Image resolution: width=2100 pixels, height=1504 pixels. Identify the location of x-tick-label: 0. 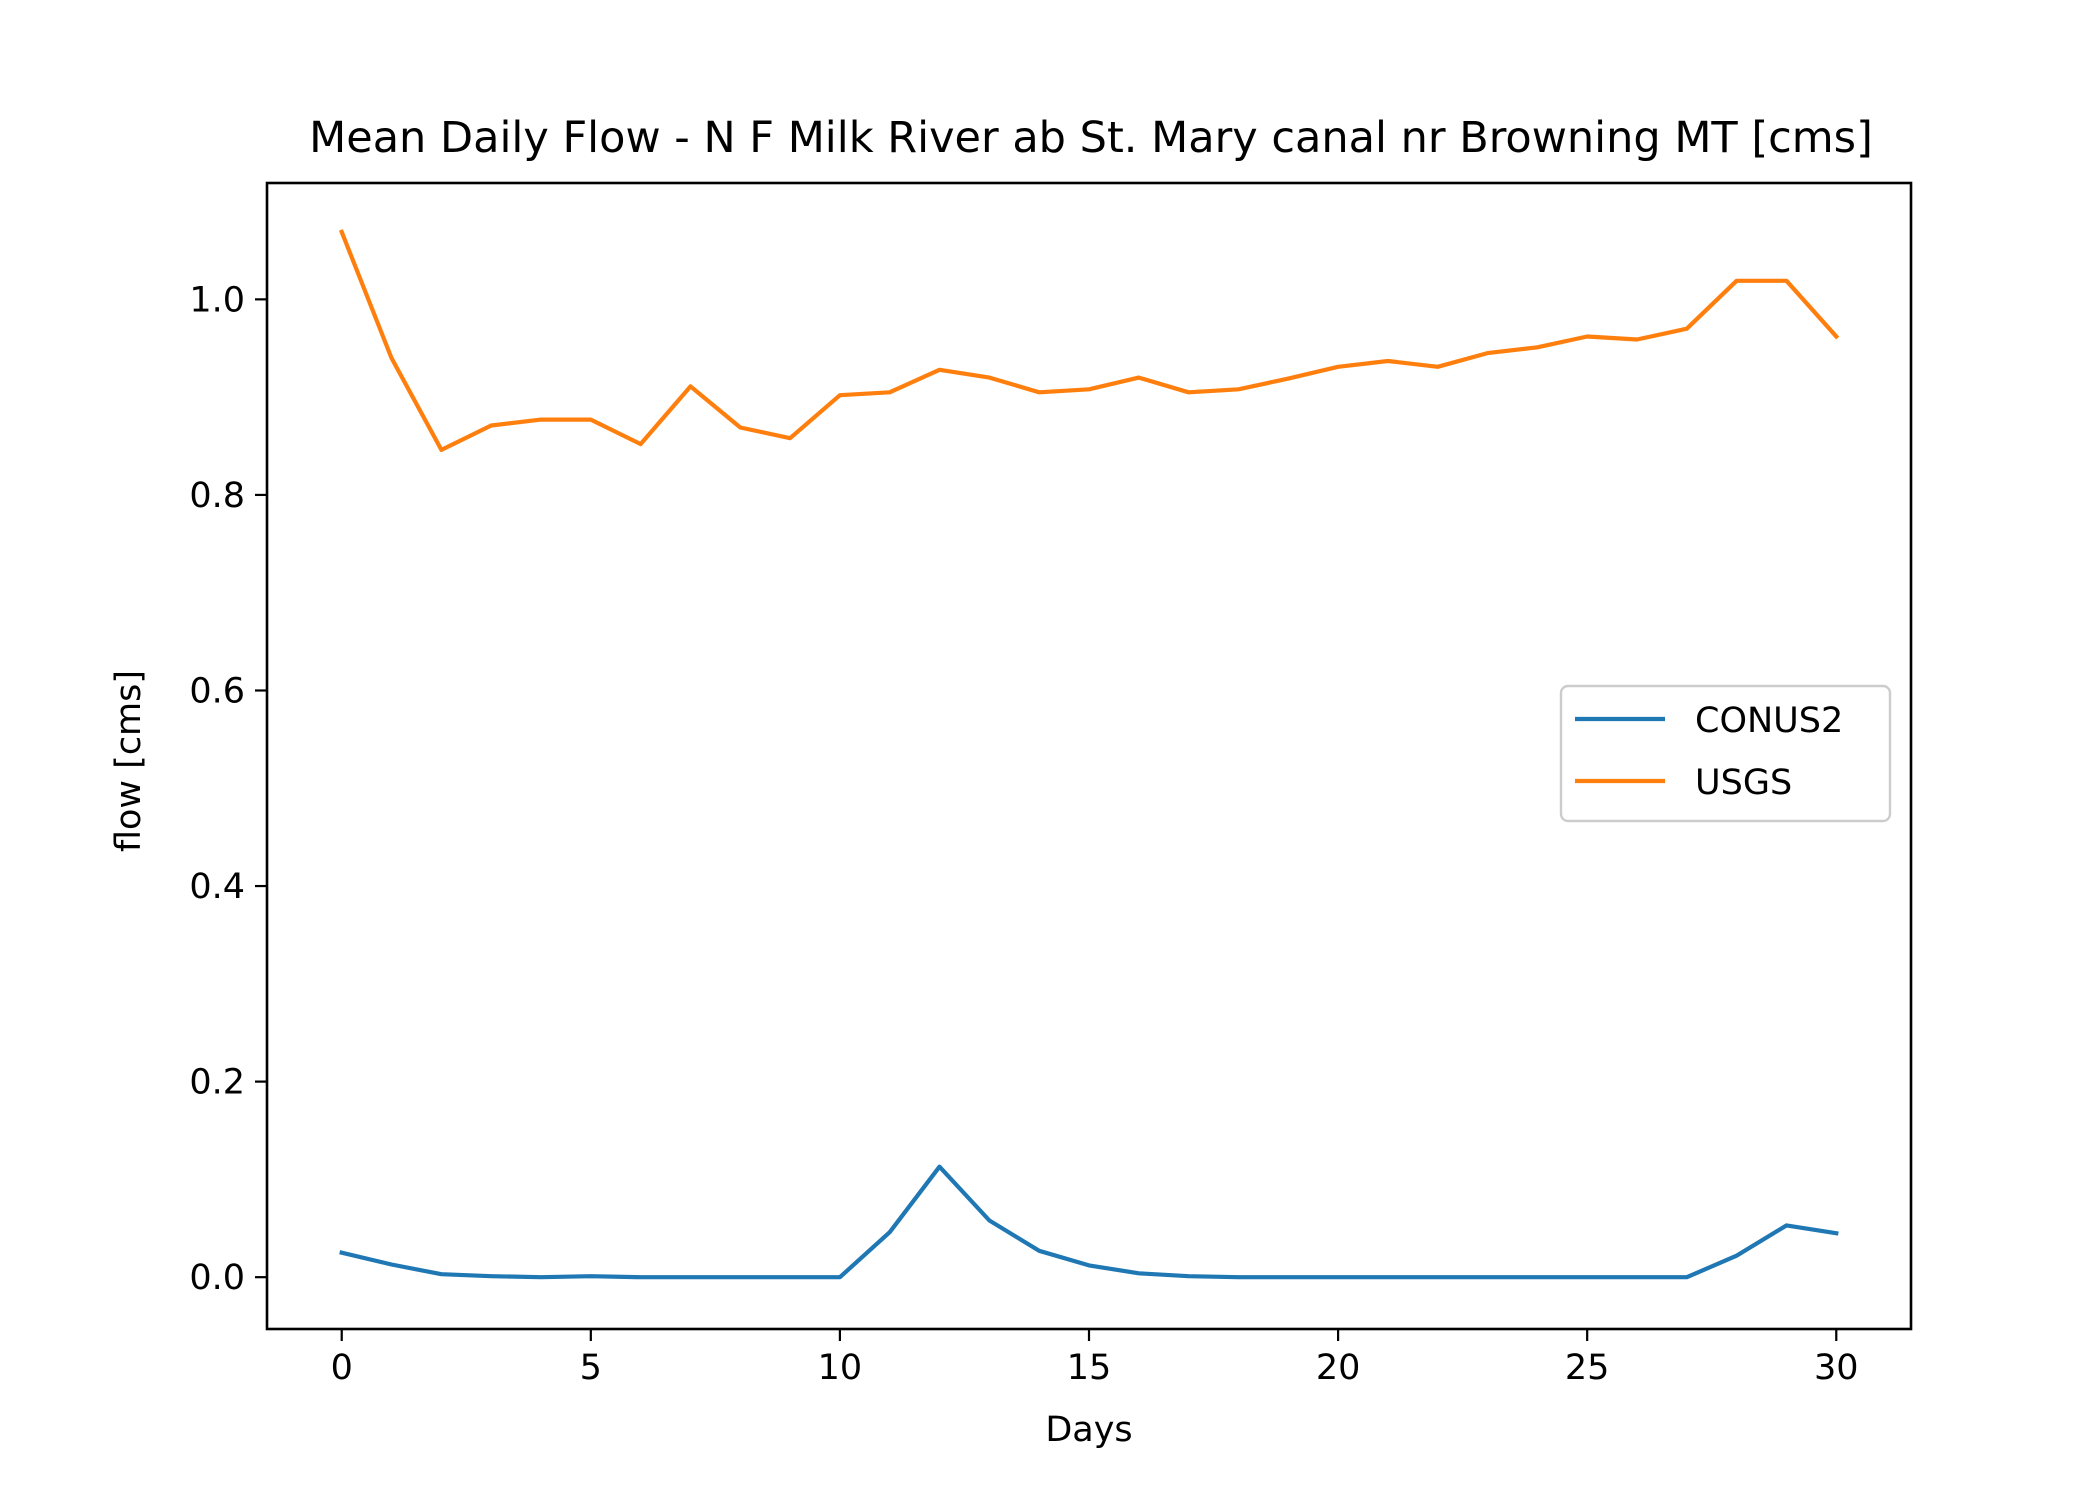
(342, 1368).